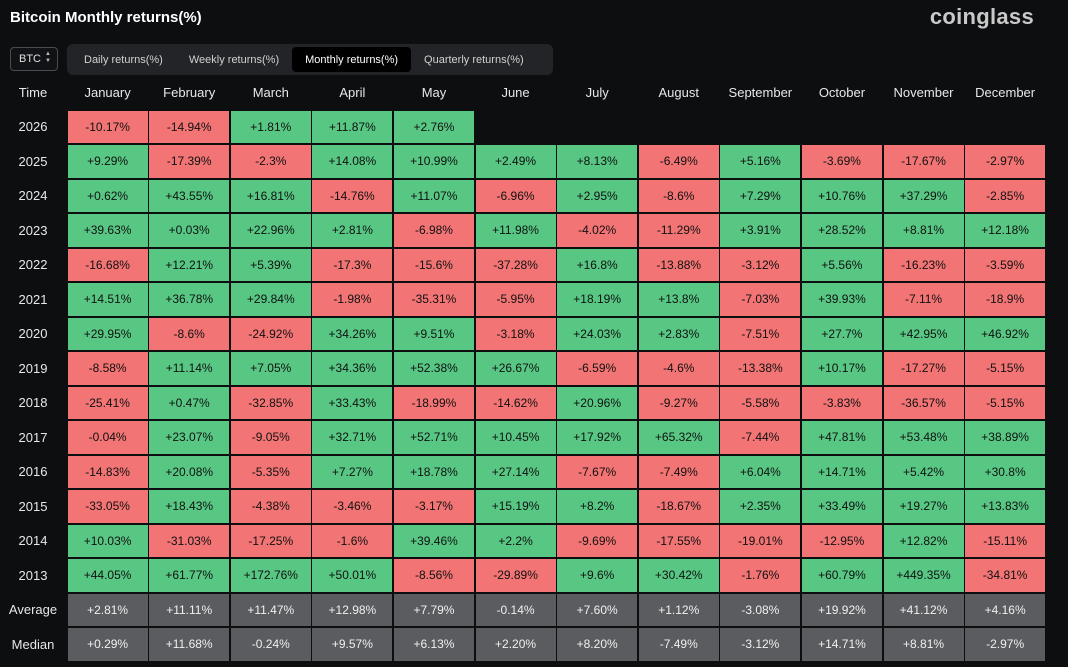  Describe the element at coordinates (515, 437) in the screenshot. I see `return-cell: +10.45%` at that location.